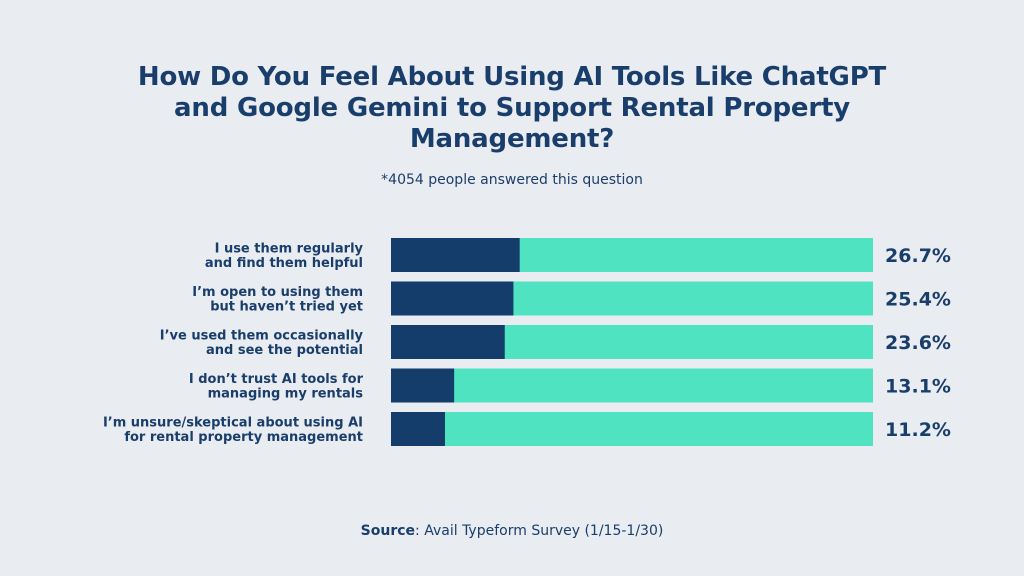 This screenshot has height=576, width=1024. I want to click on value-label: 26.7%, so click(918, 256).